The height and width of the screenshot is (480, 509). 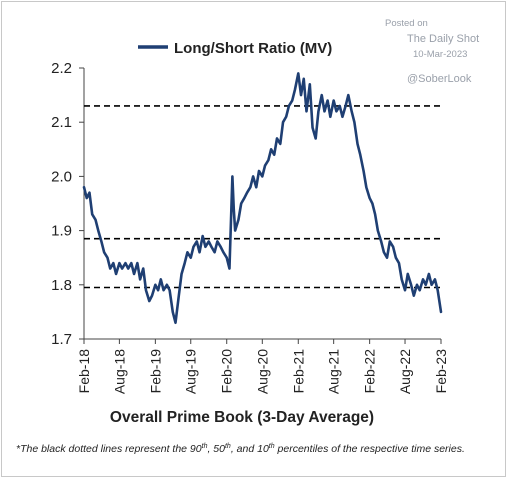 I want to click on x-tick-label: Aug-21, so click(x=334, y=371).